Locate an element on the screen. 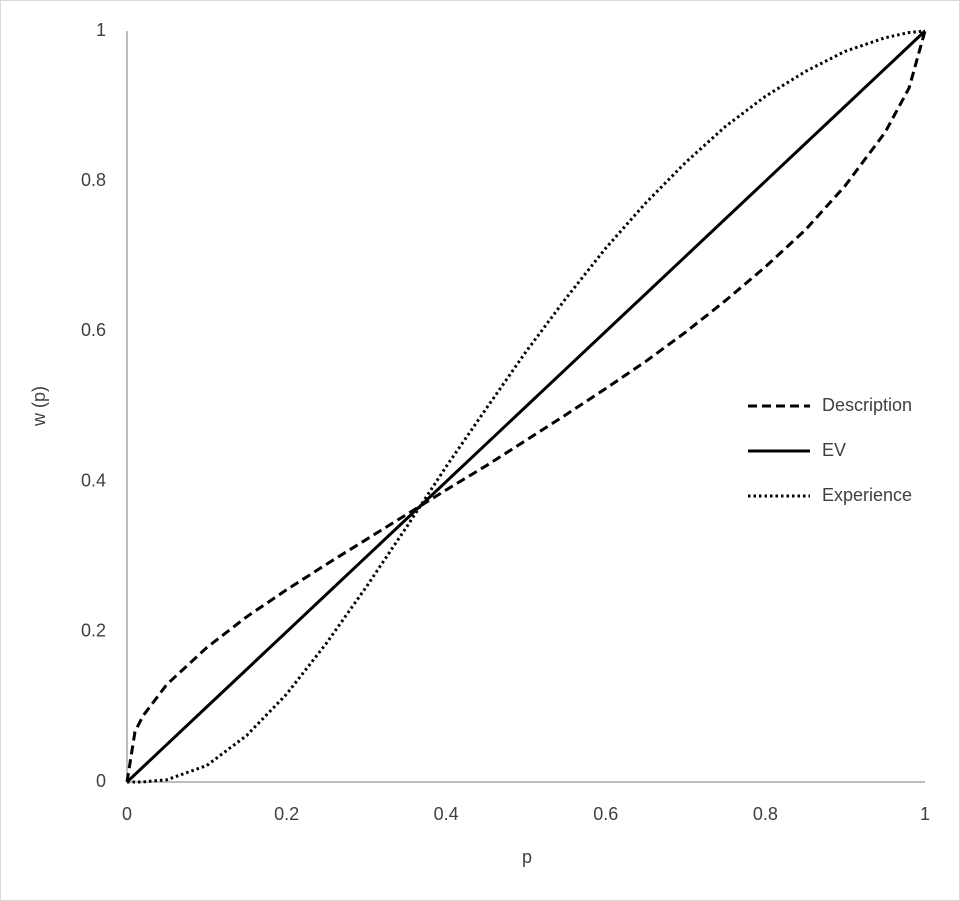 The height and width of the screenshot is (901, 960). y-tick-label: 0.8 is located at coordinates (93, 180).